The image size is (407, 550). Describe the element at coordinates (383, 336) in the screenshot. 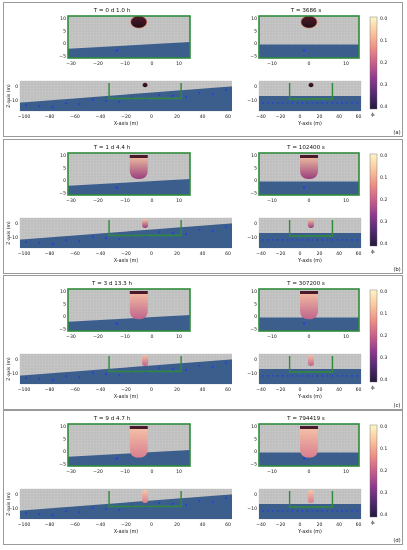

I see `colorbar-tick: 0.2` at that location.